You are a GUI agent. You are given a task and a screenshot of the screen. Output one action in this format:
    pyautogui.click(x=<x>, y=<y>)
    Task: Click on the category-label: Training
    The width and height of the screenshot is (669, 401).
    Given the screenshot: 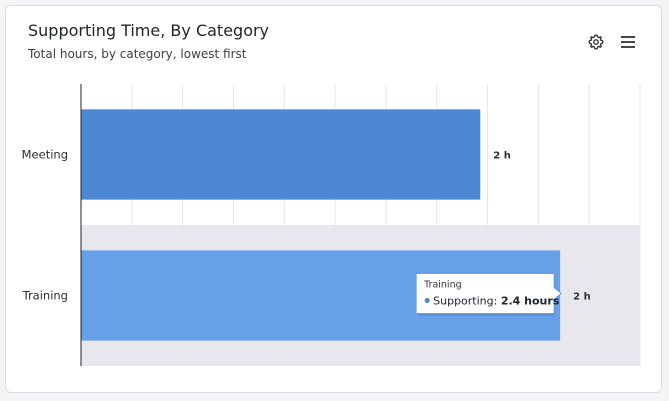 What is the action you would take?
    pyautogui.click(x=45, y=296)
    